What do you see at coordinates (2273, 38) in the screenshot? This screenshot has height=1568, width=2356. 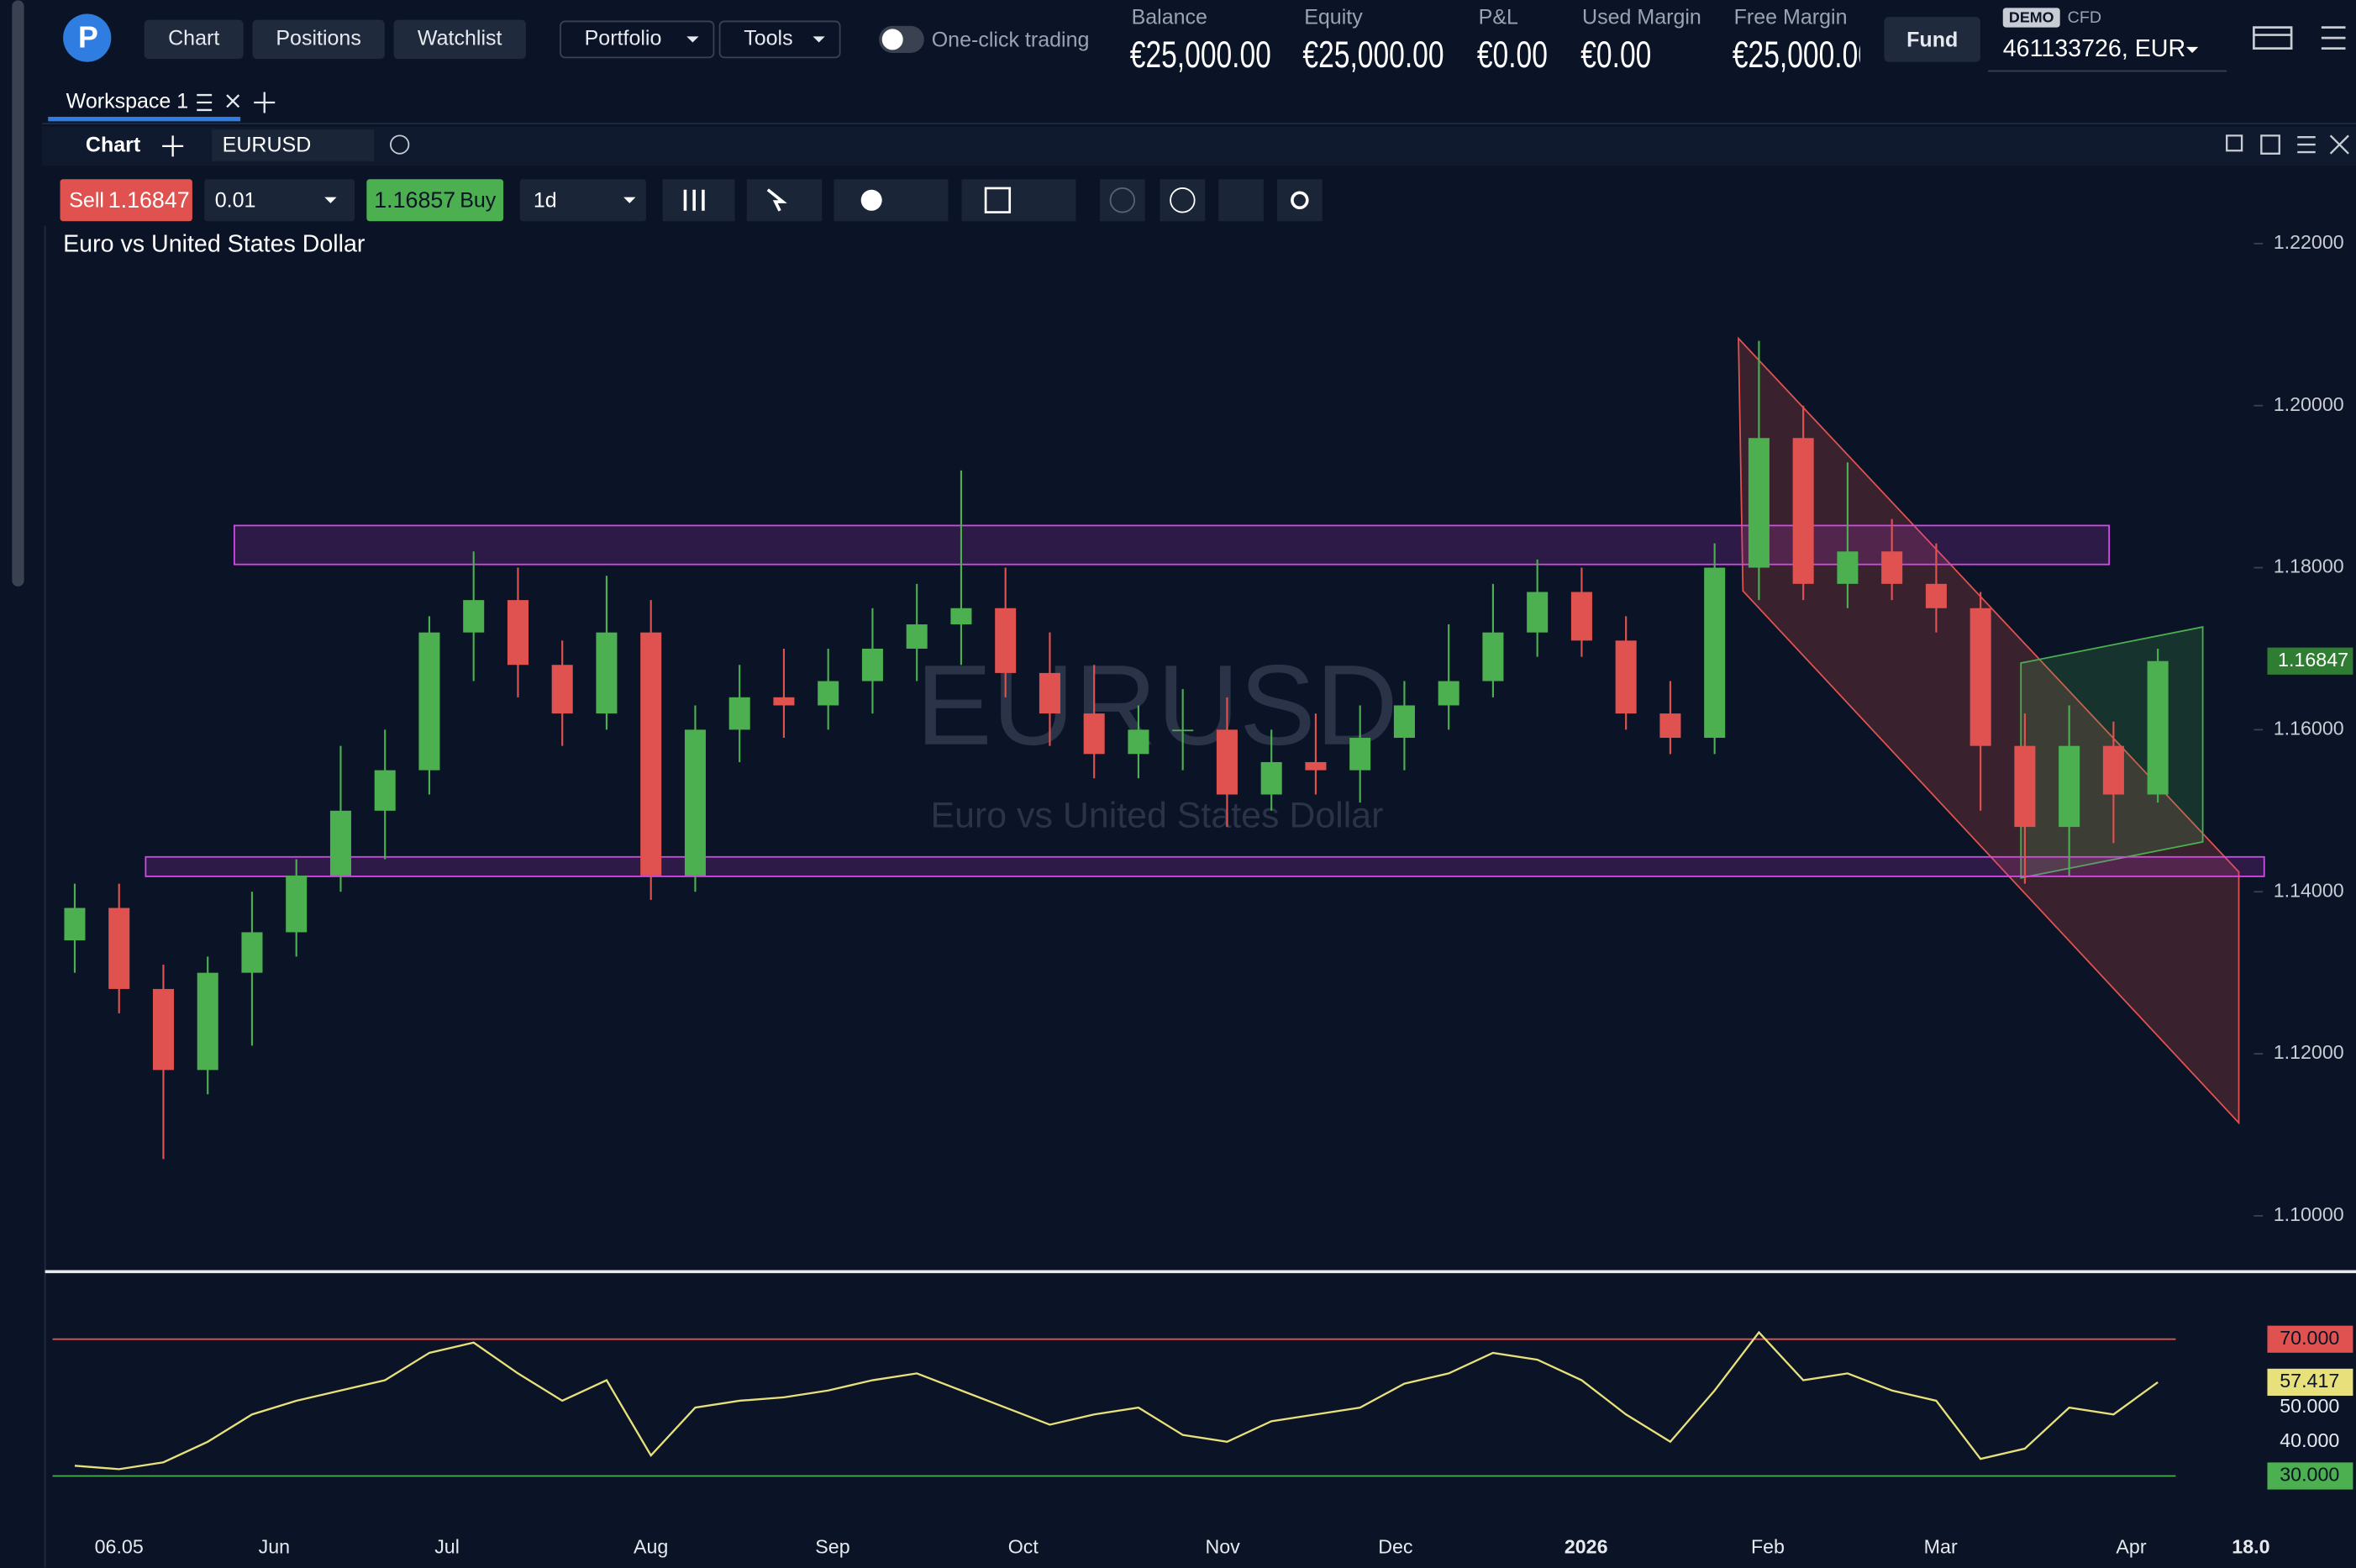 I see `layout-icon` at bounding box center [2273, 38].